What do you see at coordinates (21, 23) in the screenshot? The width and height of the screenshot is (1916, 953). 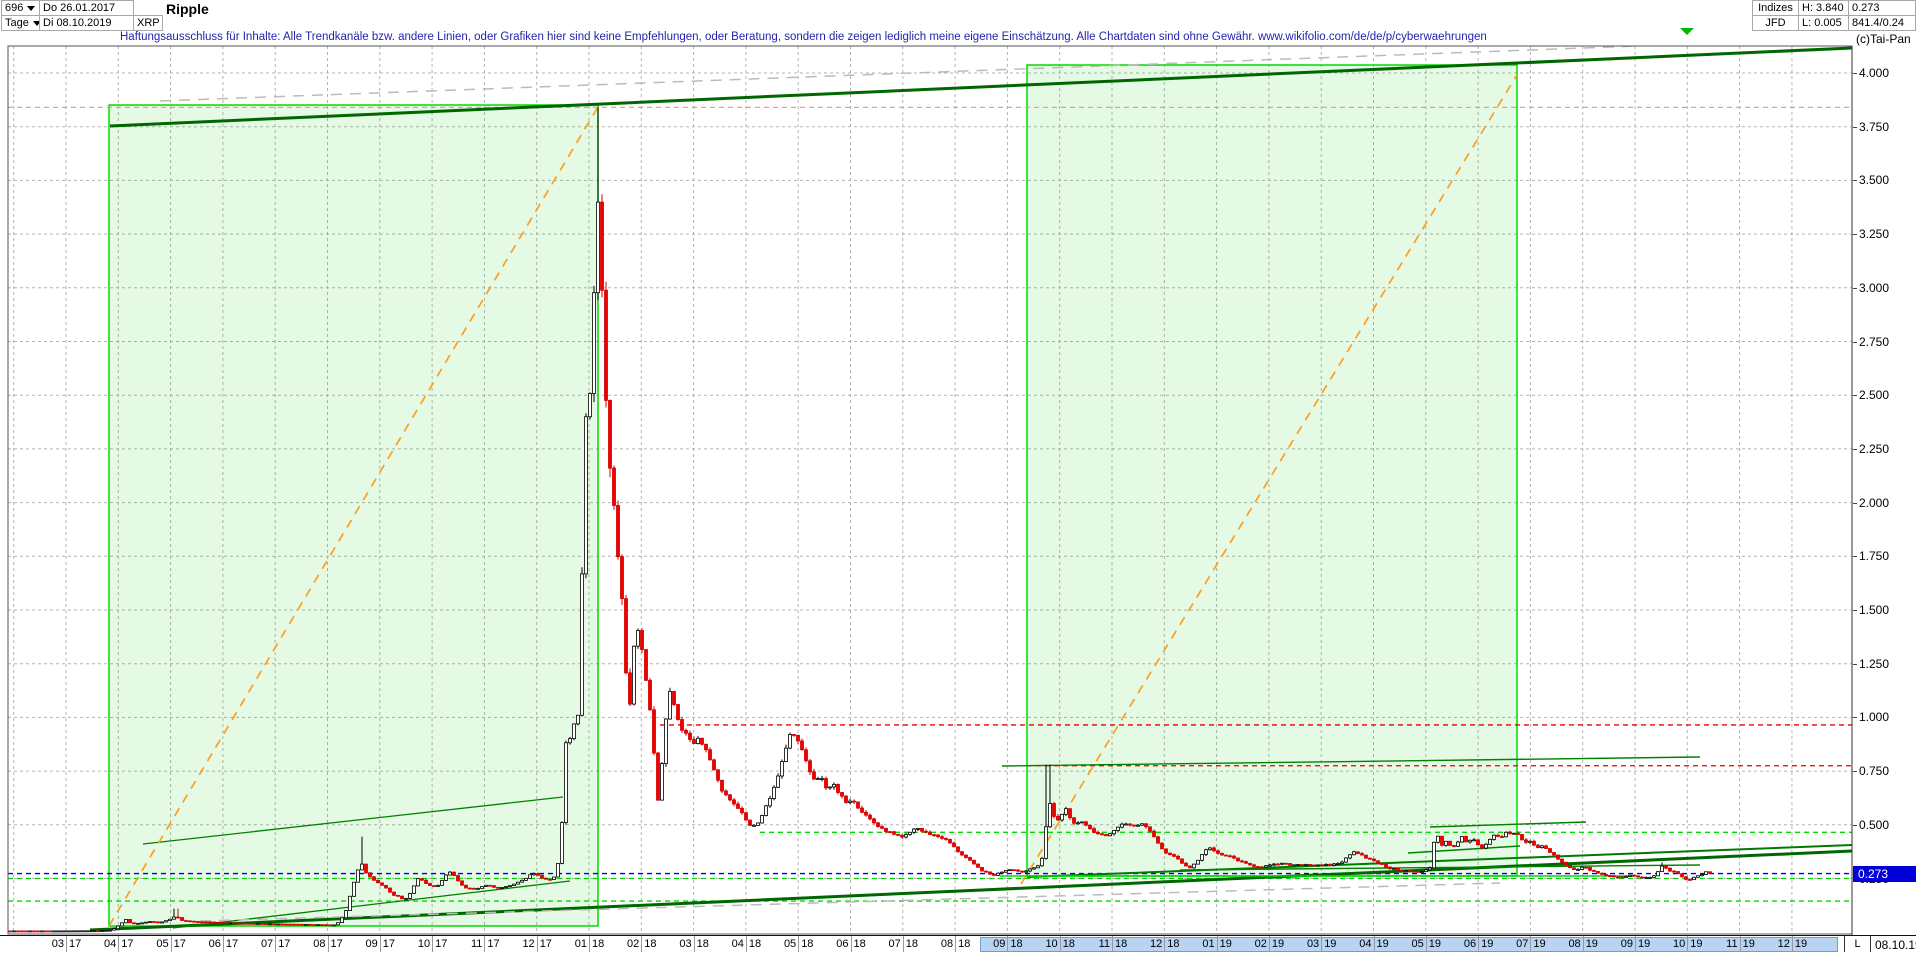 I see `period-dropdown: Tage` at bounding box center [21, 23].